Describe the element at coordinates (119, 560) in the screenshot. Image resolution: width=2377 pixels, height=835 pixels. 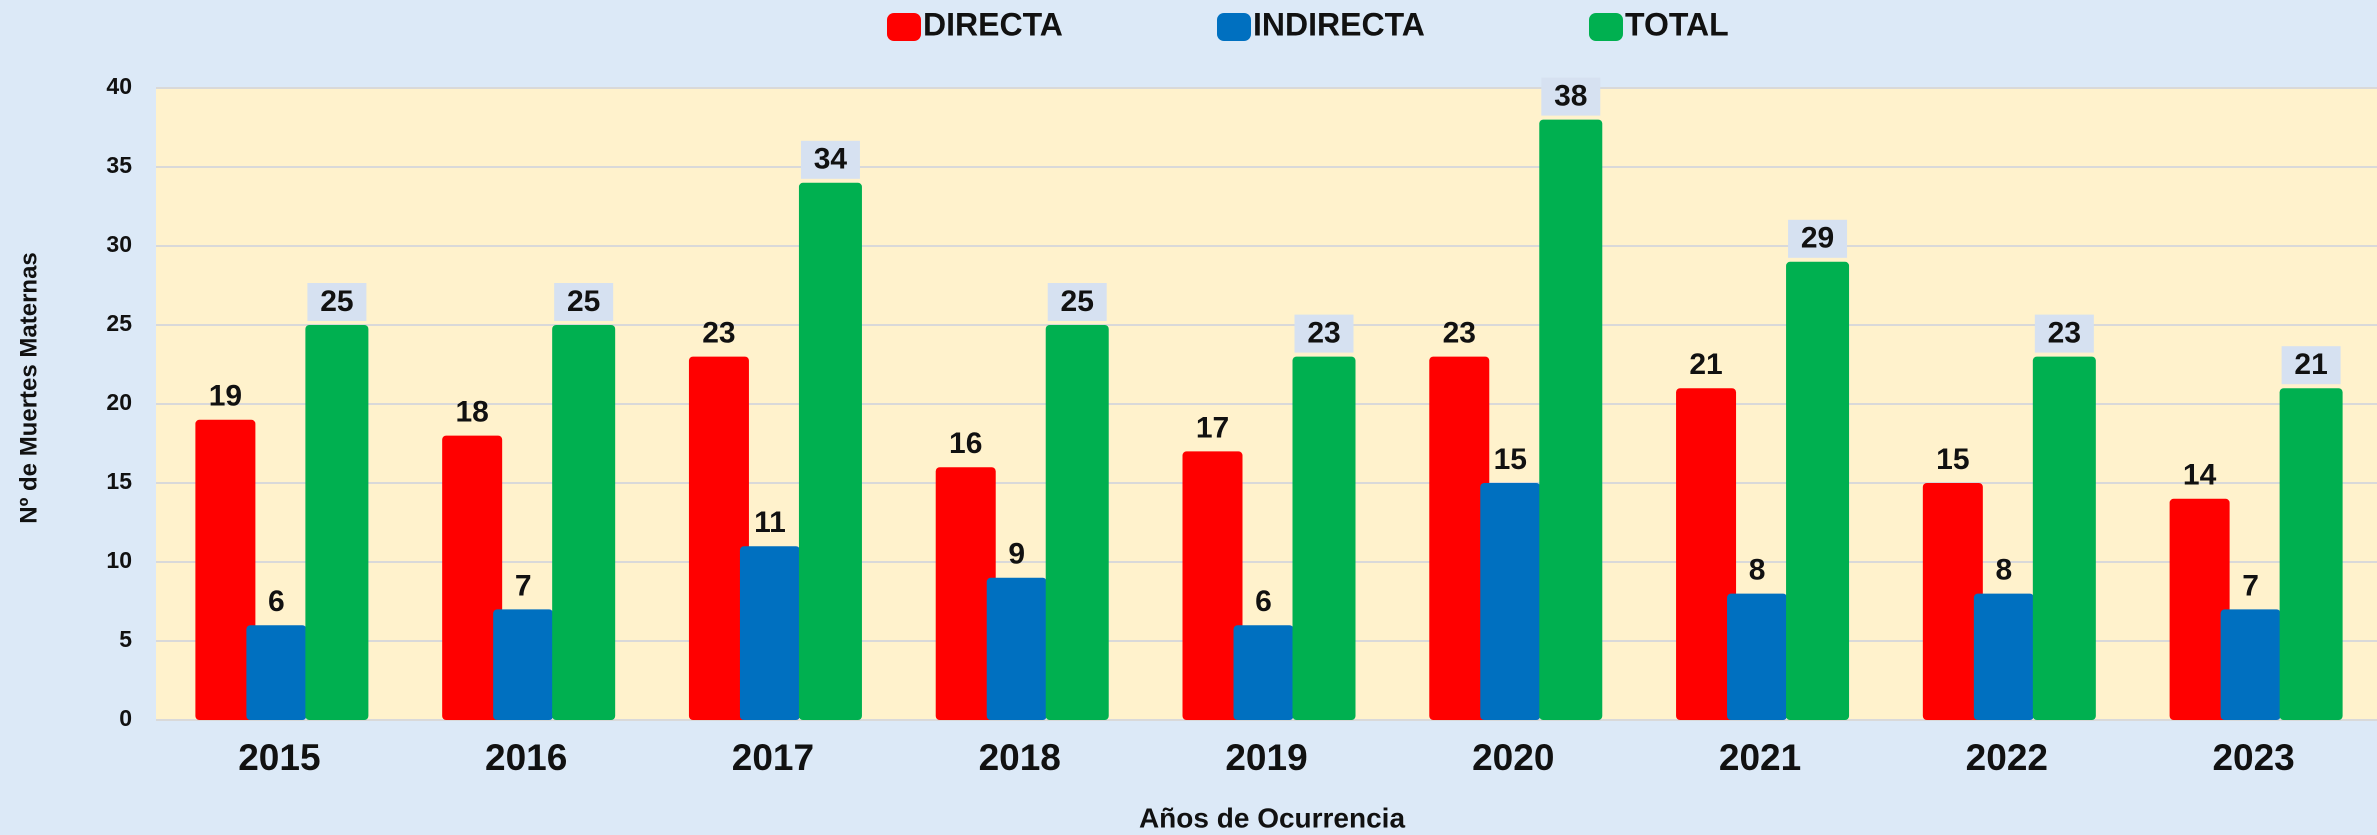
I see `y-tick-label: 10` at that location.